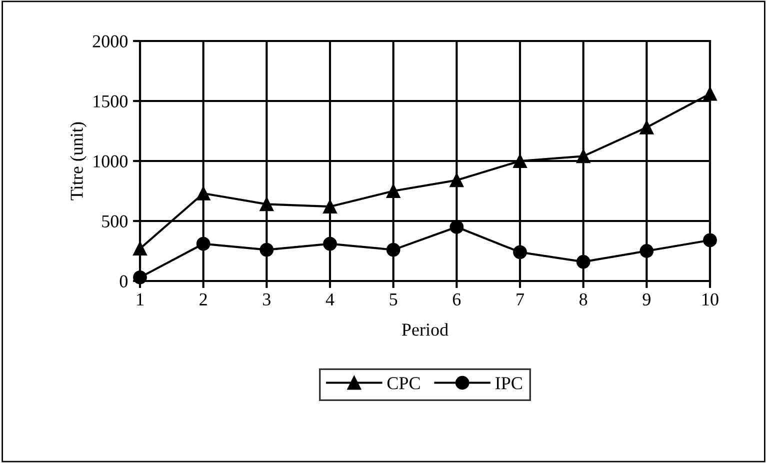 Image resolution: width=767 pixels, height=463 pixels. What do you see at coordinates (403, 383) in the screenshot?
I see `legend-label: CPC` at bounding box center [403, 383].